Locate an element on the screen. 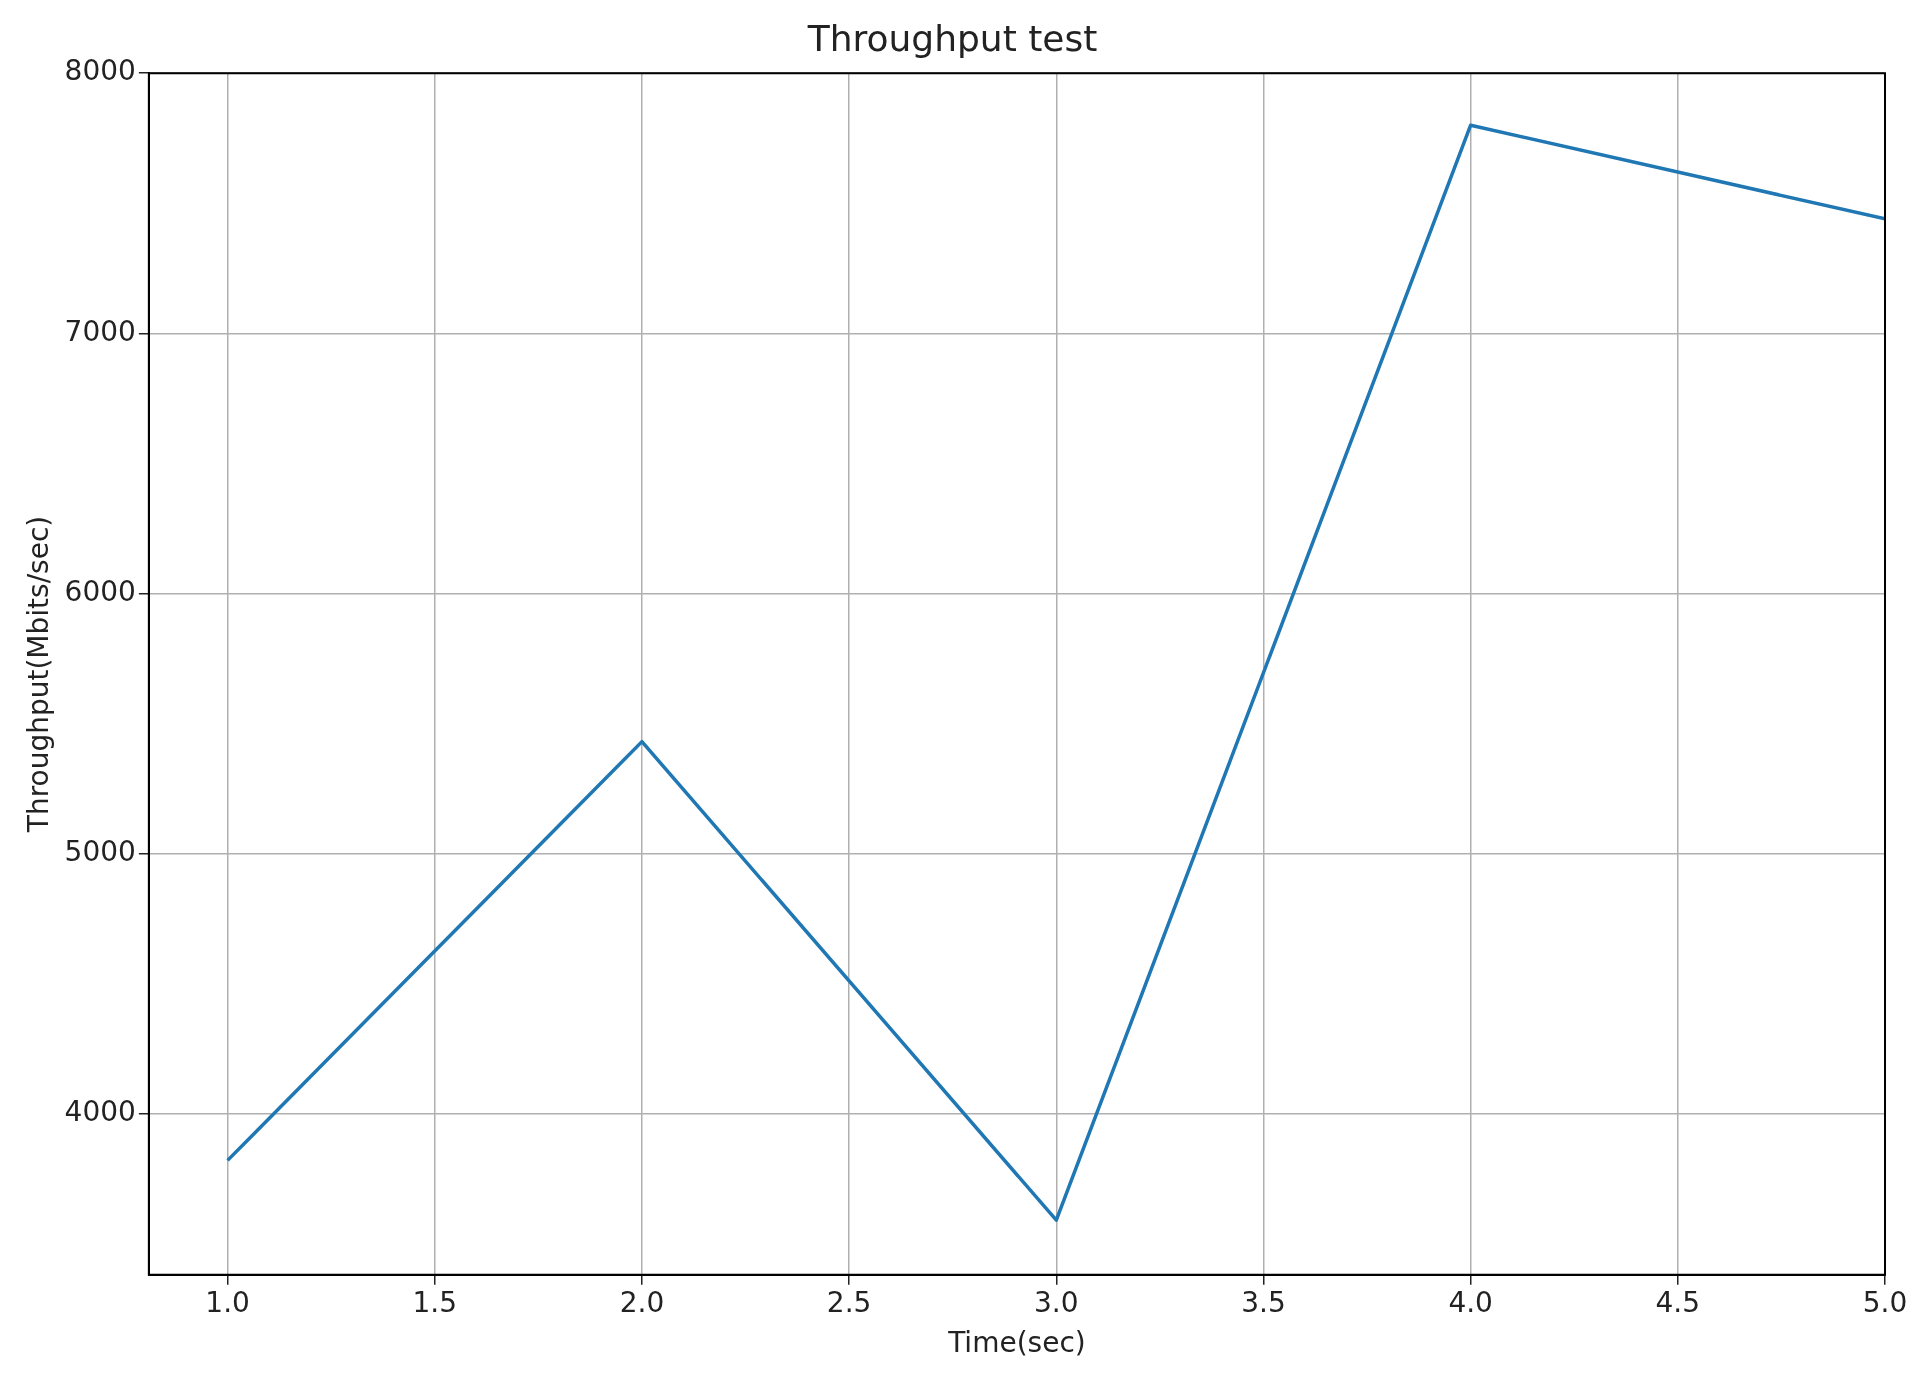 This screenshot has width=1925, height=1376. y-tick-label: 7000 is located at coordinates (100, 331).